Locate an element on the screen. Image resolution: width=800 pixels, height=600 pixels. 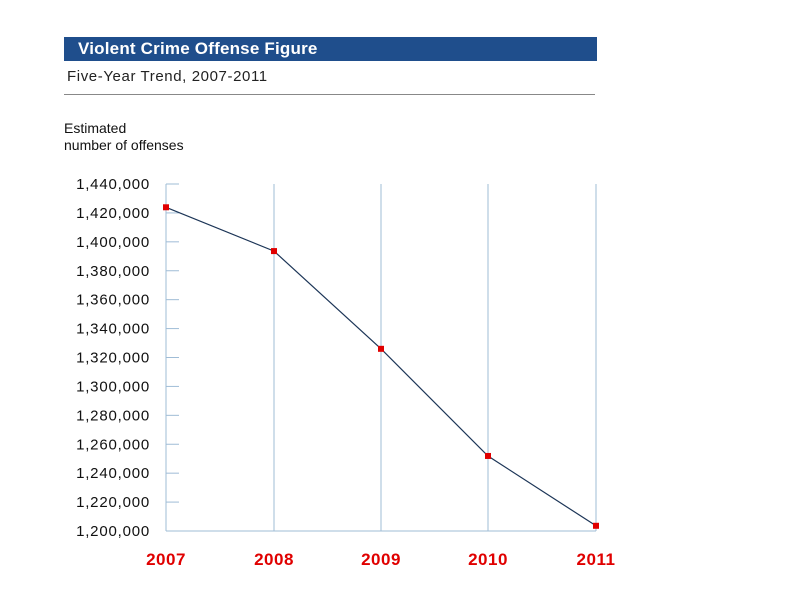
y-tick-label: 1,200,000 is located at coordinates (113, 531).